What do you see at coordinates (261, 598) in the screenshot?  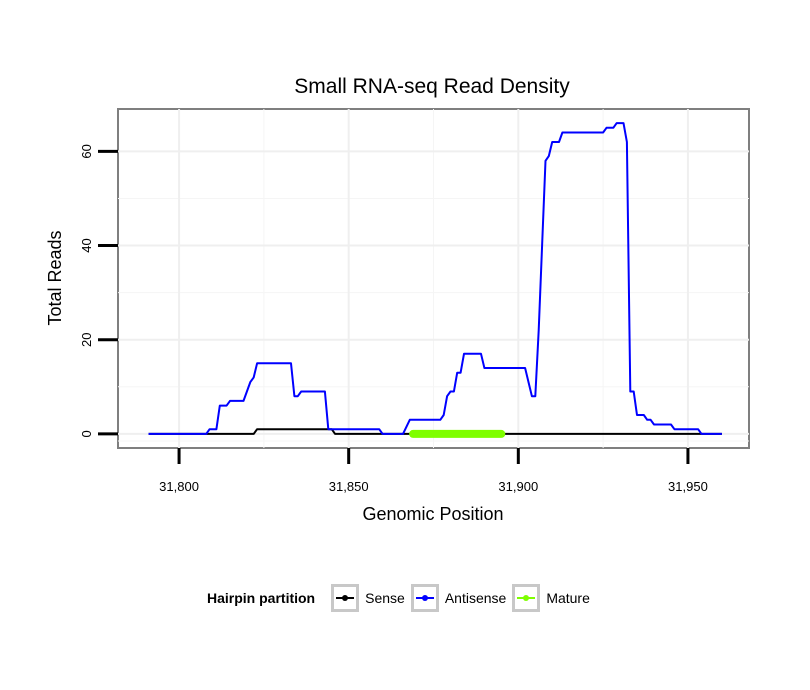 I see `legend-title: Hairpin partition` at bounding box center [261, 598].